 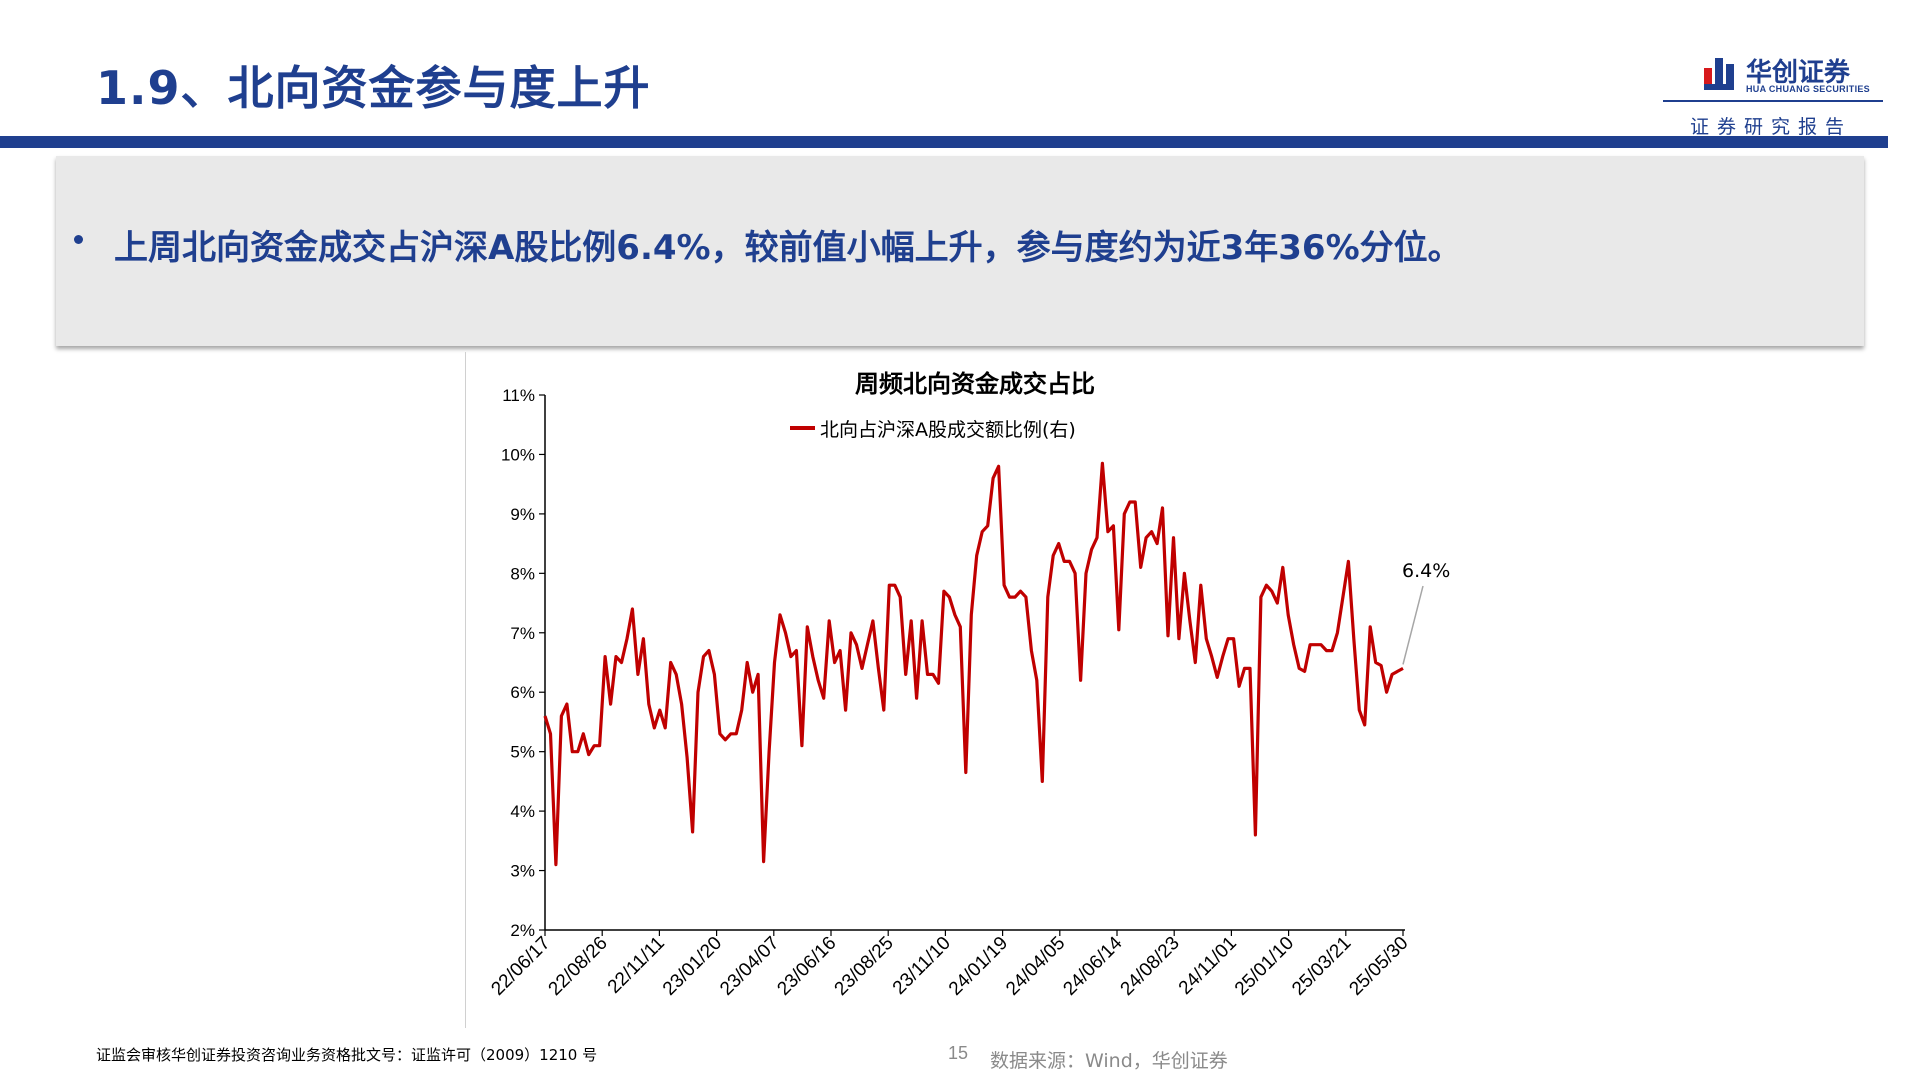 I want to click on report-tag: 证券研究报告, so click(x=1771, y=127).